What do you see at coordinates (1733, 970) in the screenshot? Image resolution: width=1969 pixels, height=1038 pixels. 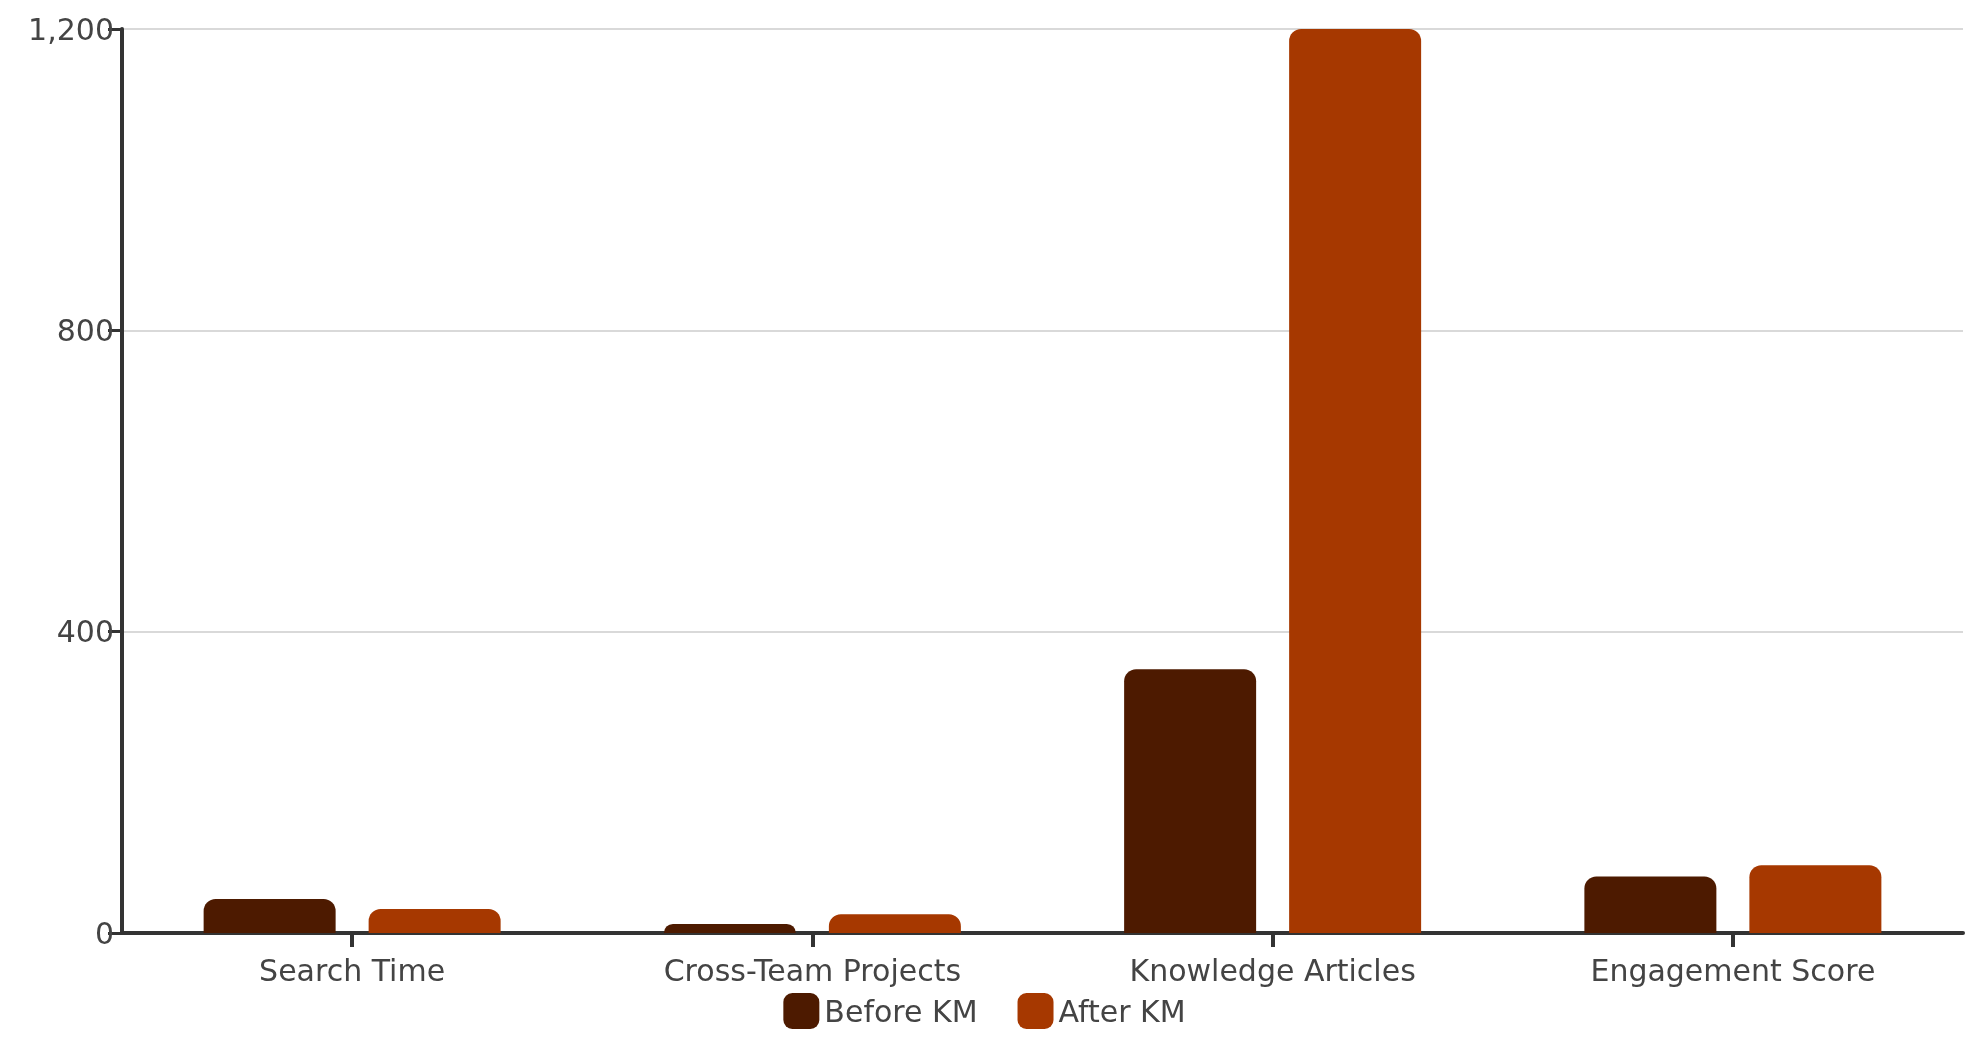 I see `x-tick-label: Engagement Score` at bounding box center [1733, 970].